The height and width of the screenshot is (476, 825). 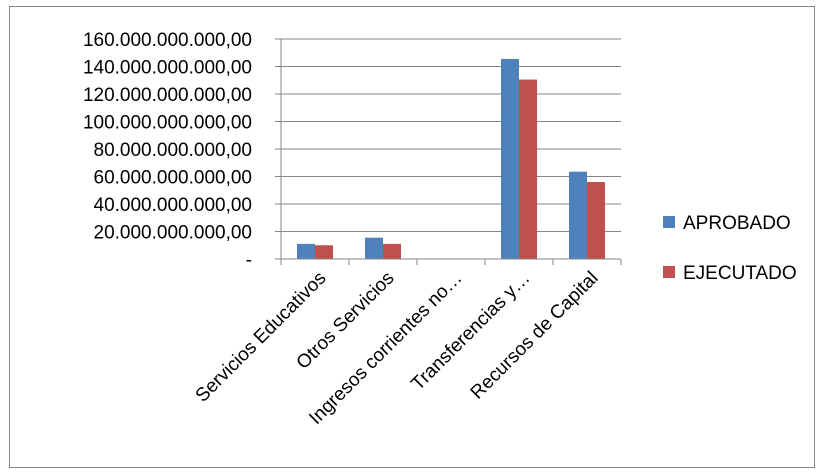 What do you see at coordinates (173, 233) in the screenshot?
I see `y-tick-label: 20.000.000.000,00` at bounding box center [173, 233].